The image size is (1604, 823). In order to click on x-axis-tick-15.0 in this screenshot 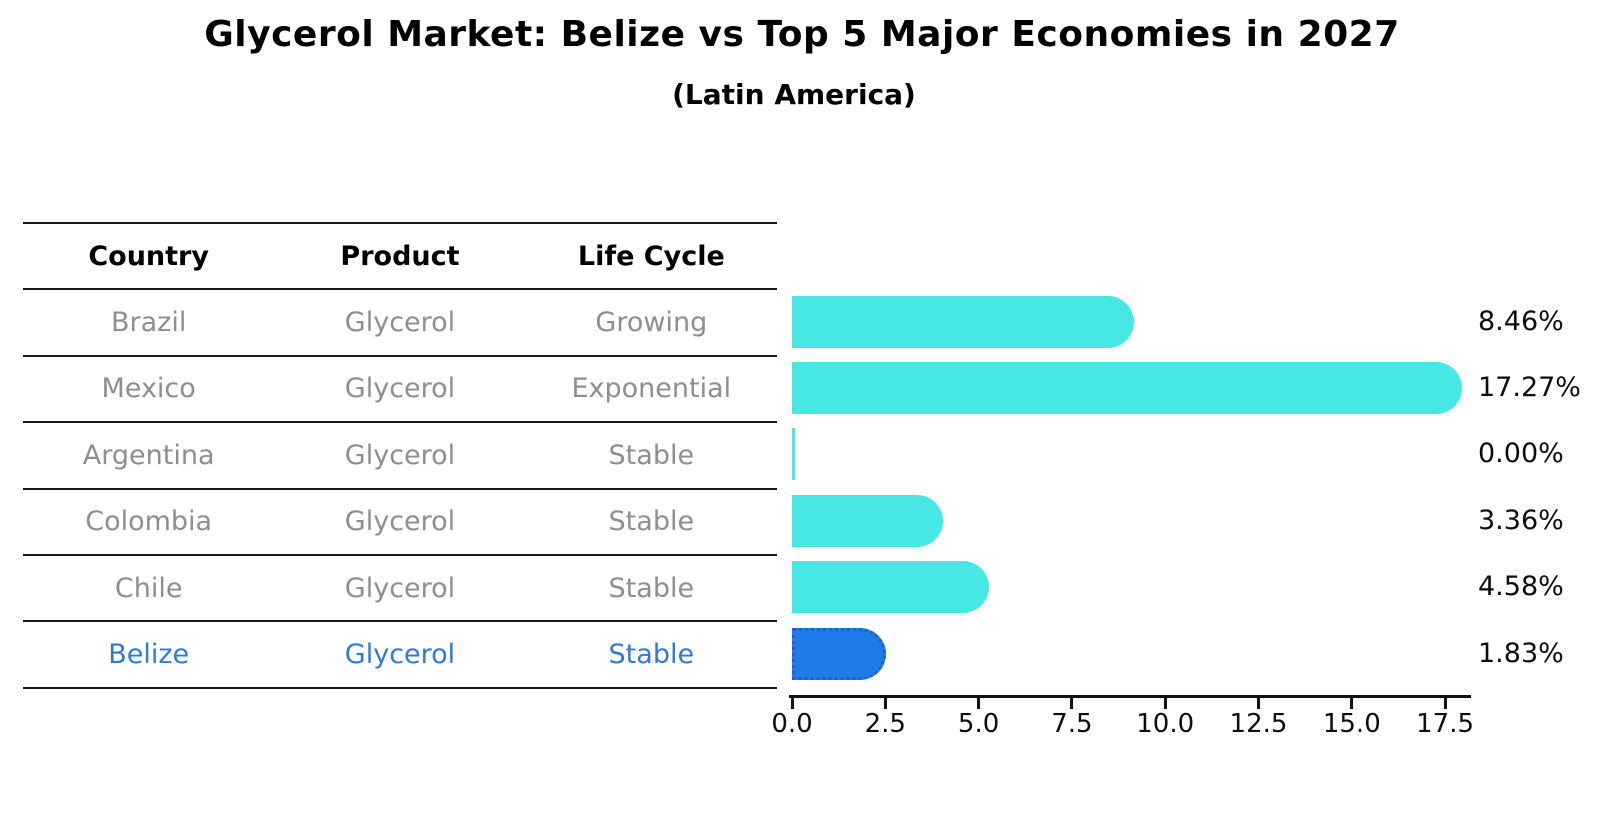, I will do `click(1352, 703)`.